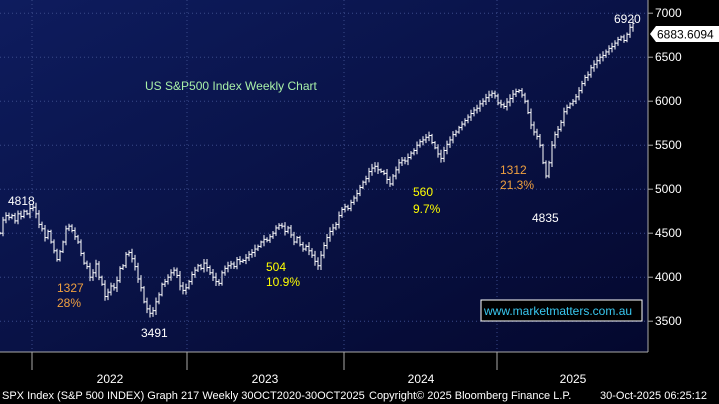 The height and width of the screenshot is (404, 719). I want to click on annotation-drop-1327-pct: 28%, so click(69, 303).